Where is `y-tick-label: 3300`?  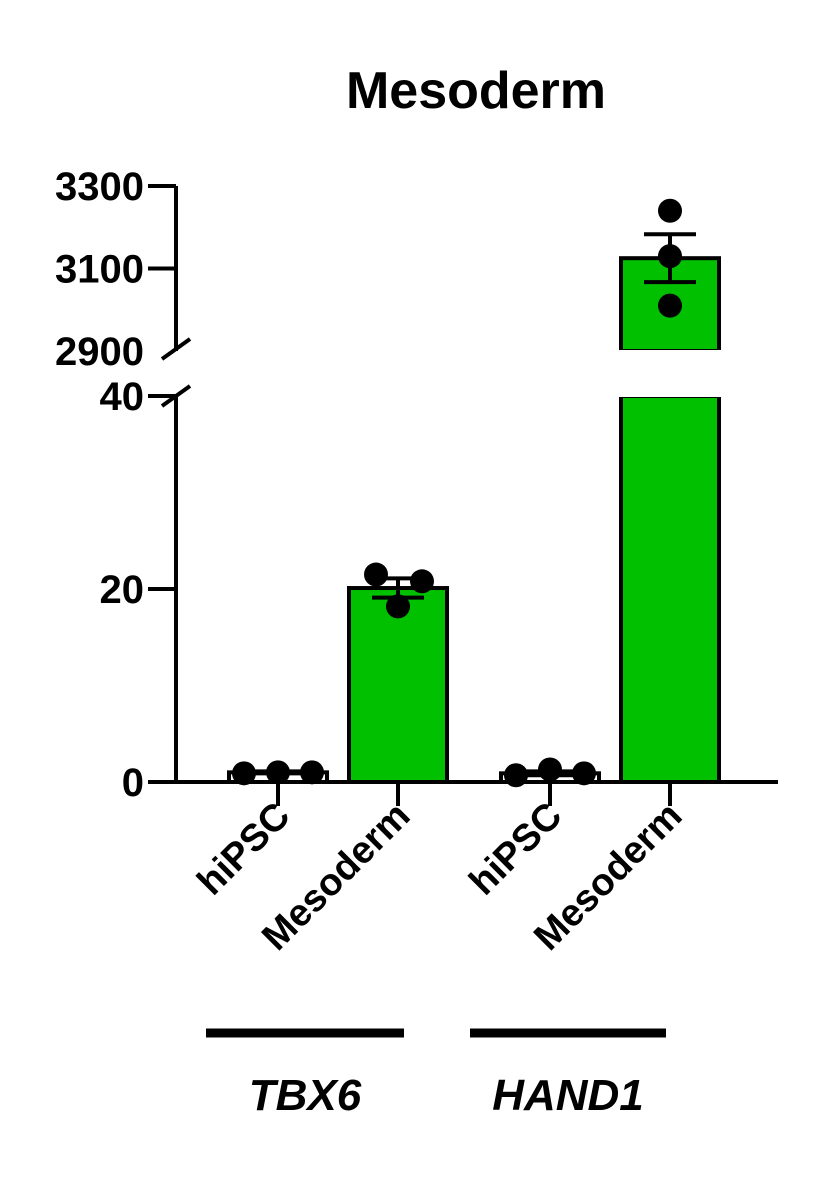 y-tick-label: 3300 is located at coordinates (99, 187).